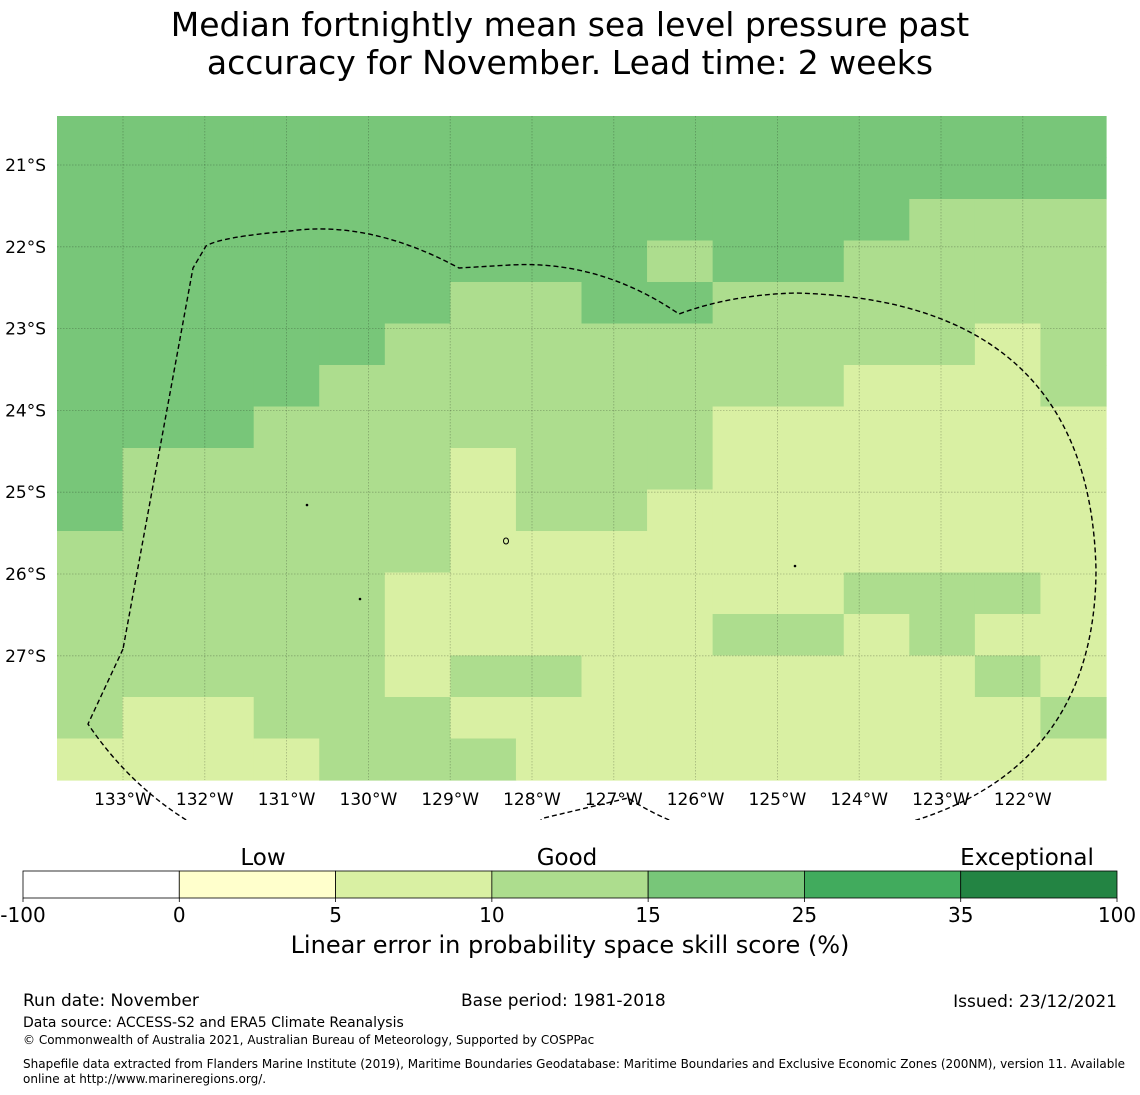  Describe the element at coordinates (563, 1001) in the screenshot. I see `base-period: Base period: 1981-2018` at that location.